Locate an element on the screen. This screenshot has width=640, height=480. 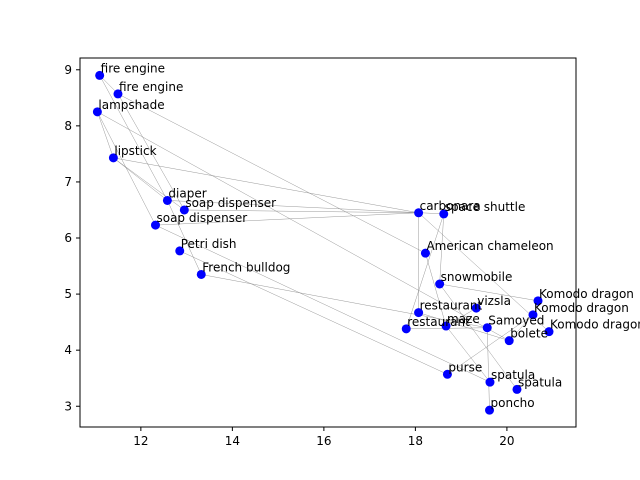
y-tick-label: 6 is located at coordinates (68, 238).